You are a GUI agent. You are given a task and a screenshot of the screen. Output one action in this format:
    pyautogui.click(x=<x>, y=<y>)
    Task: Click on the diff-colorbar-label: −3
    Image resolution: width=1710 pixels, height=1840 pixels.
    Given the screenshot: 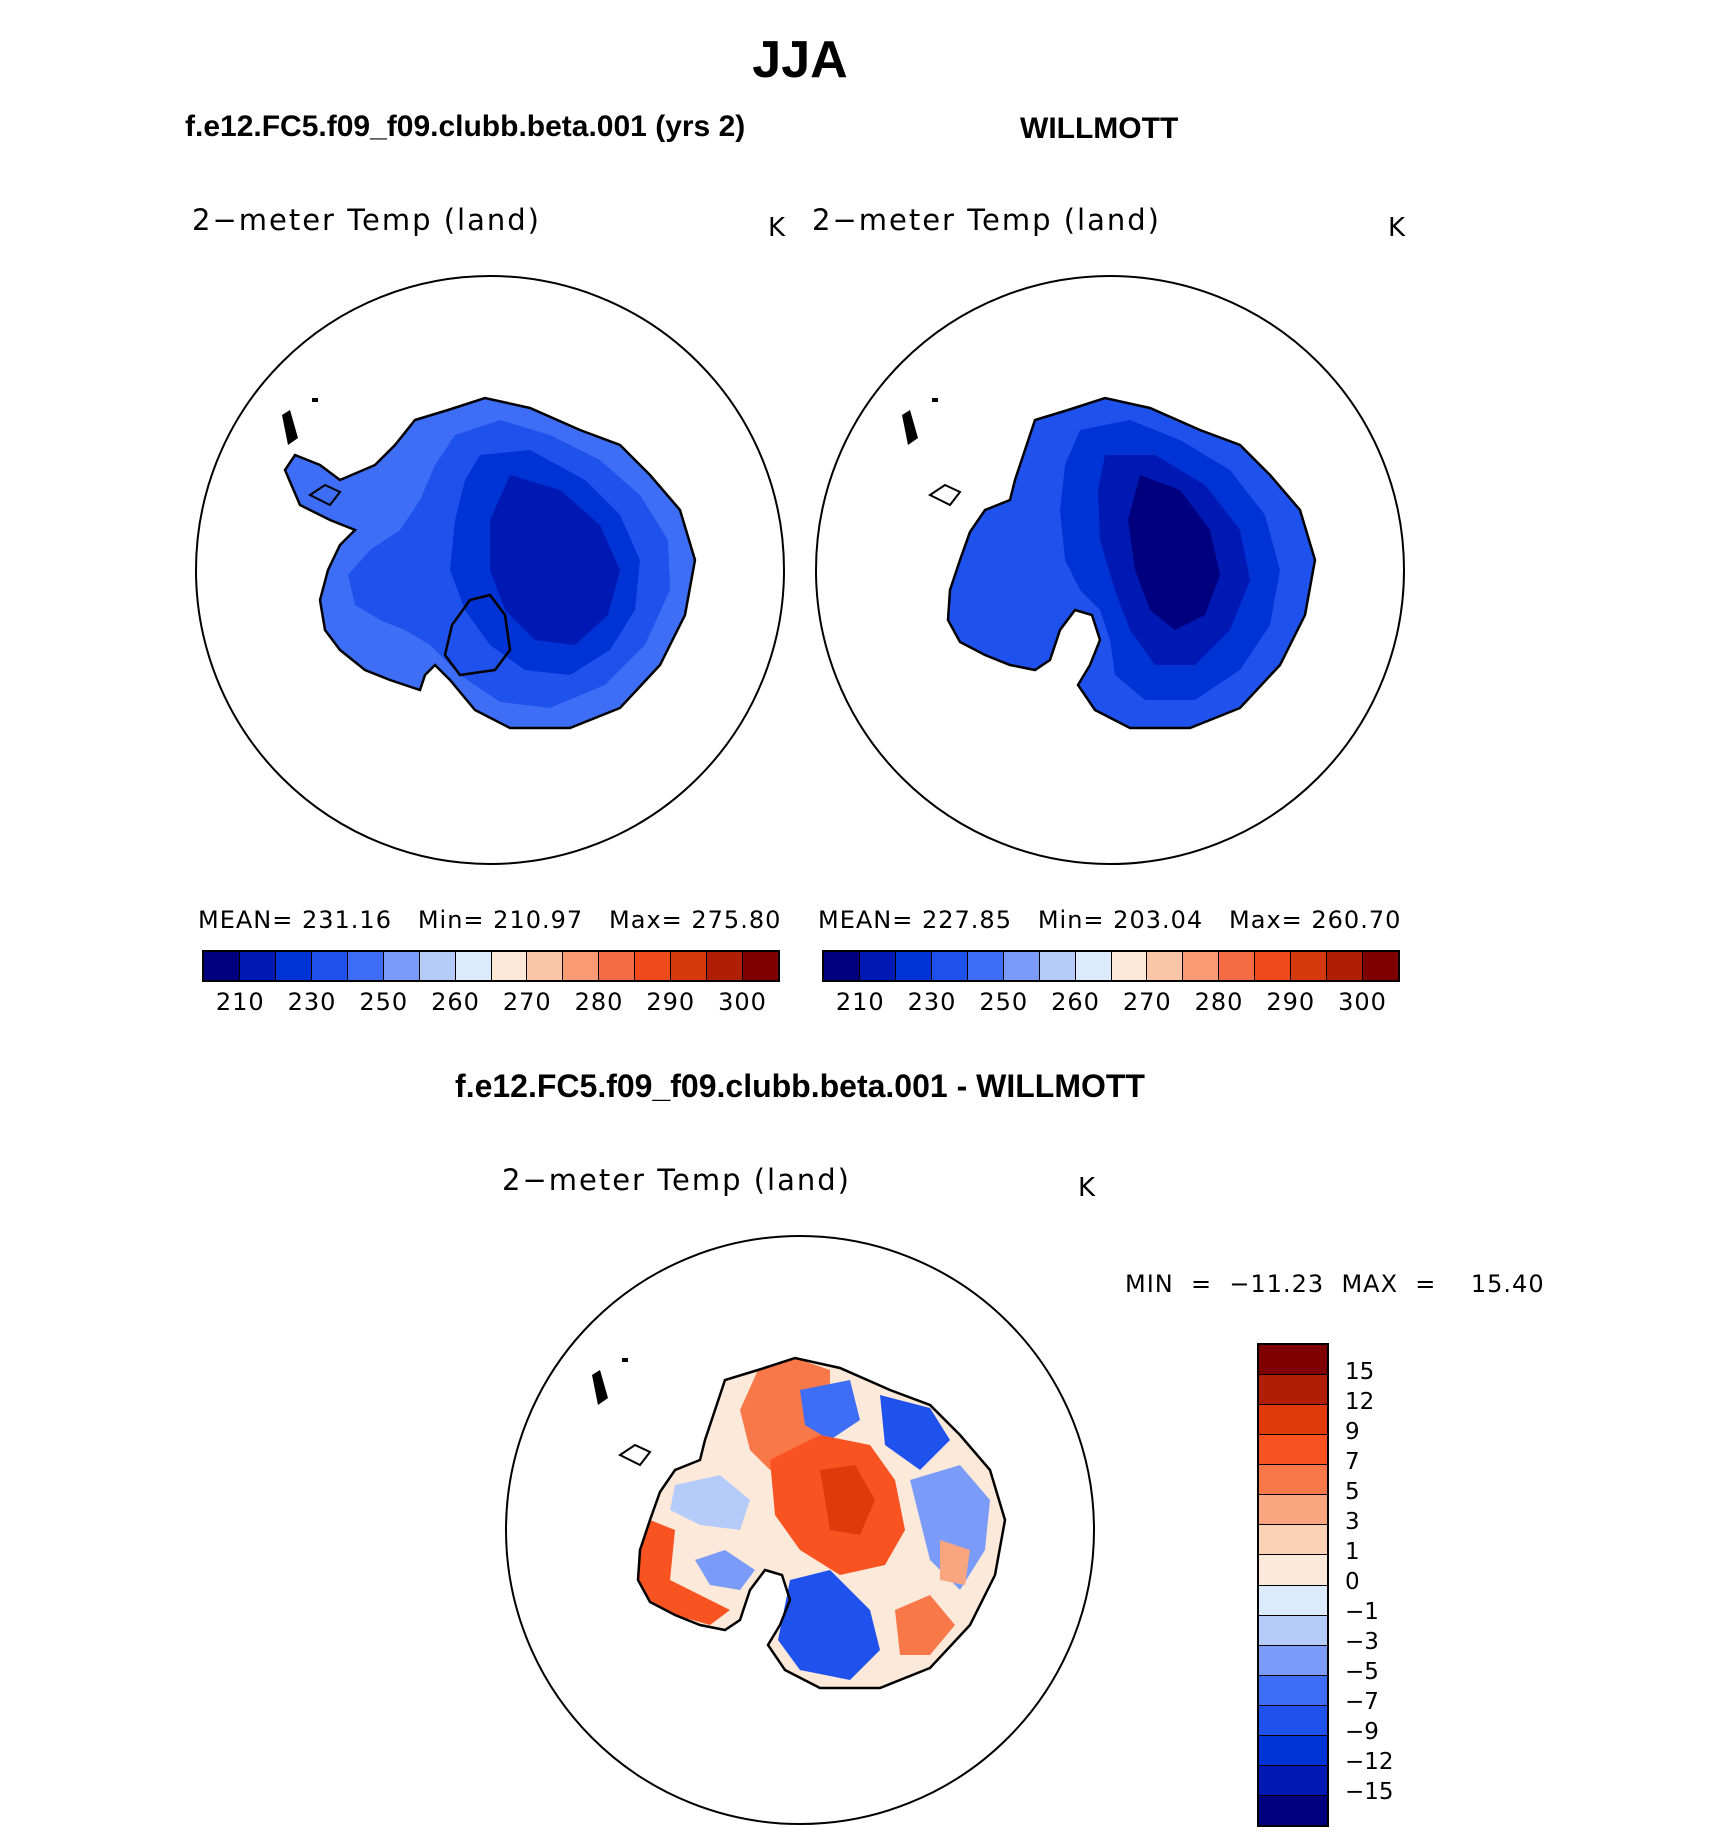 What is the action you would take?
    pyautogui.click(x=1362, y=1642)
    